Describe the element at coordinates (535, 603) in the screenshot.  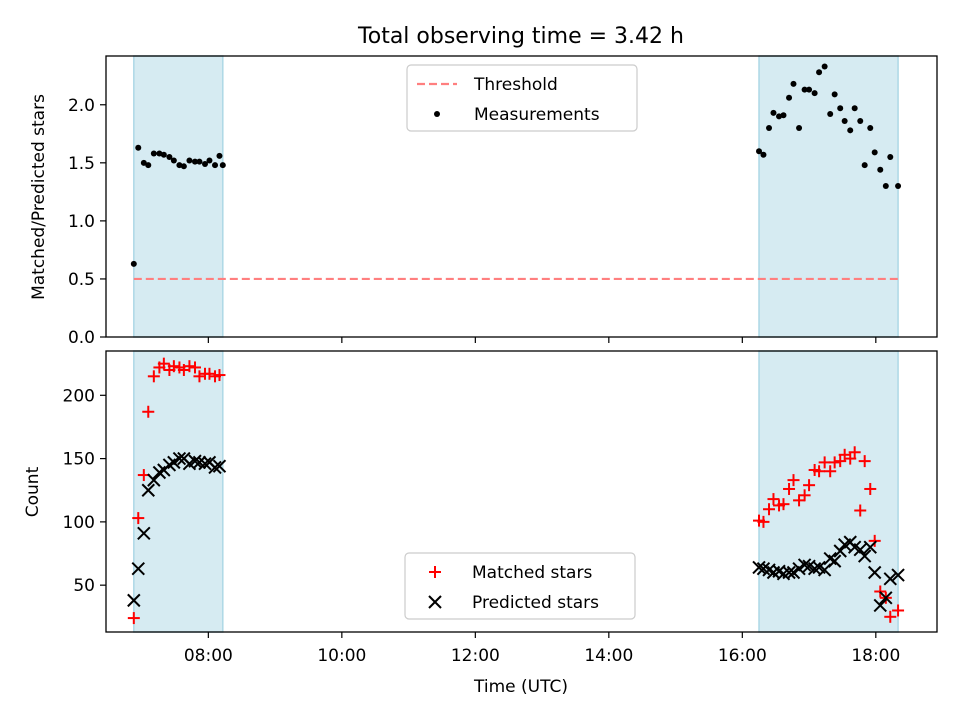
I see `legend-label: Predicted stars` at that location.